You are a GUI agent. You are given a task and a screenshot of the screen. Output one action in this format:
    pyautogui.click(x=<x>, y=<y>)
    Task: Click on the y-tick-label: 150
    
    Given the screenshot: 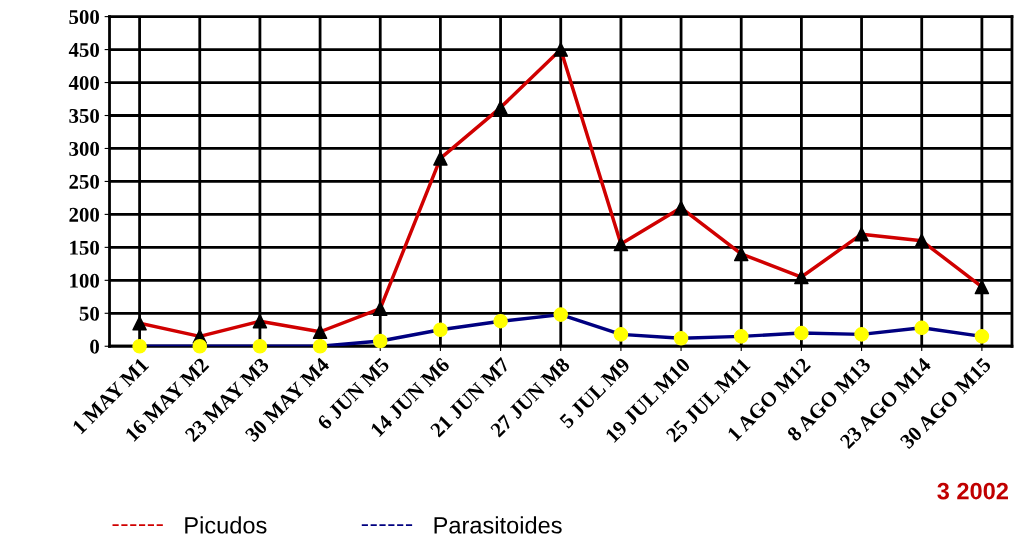 What is the action you would take?
    pyautogui.click(x=84, y=247)
    